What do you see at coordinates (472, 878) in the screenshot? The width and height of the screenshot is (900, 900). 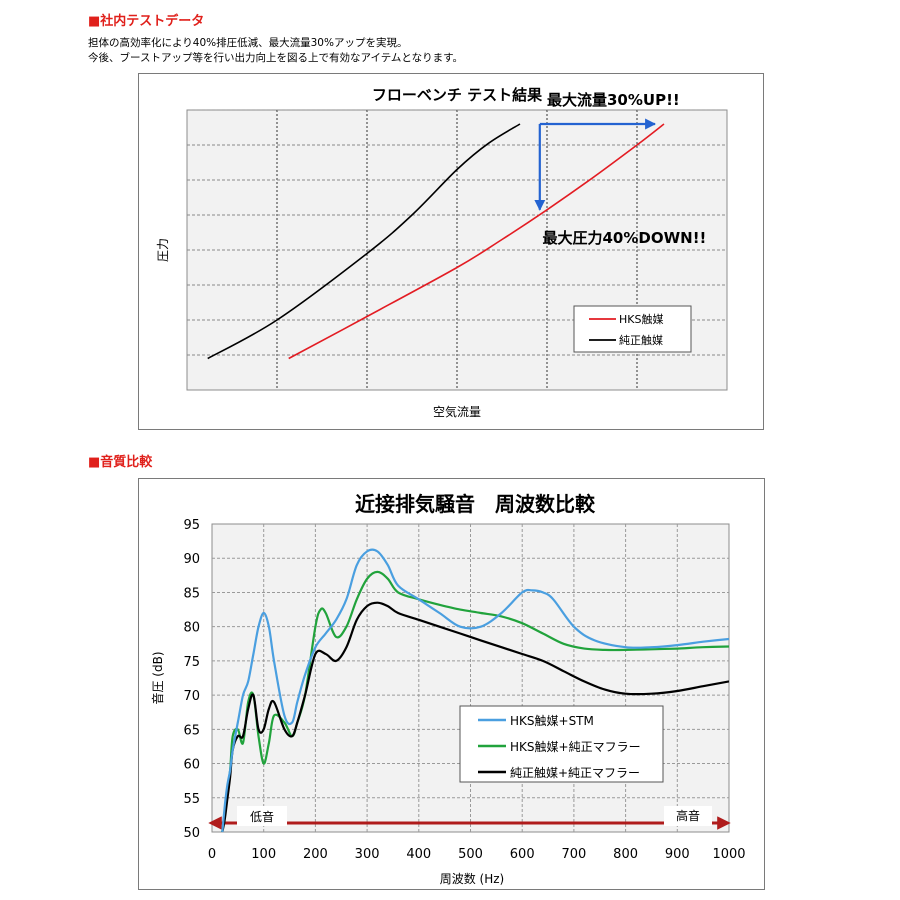 I see `x-axis-label: 周波数 (Hz)` at bounding box center [472, 878].